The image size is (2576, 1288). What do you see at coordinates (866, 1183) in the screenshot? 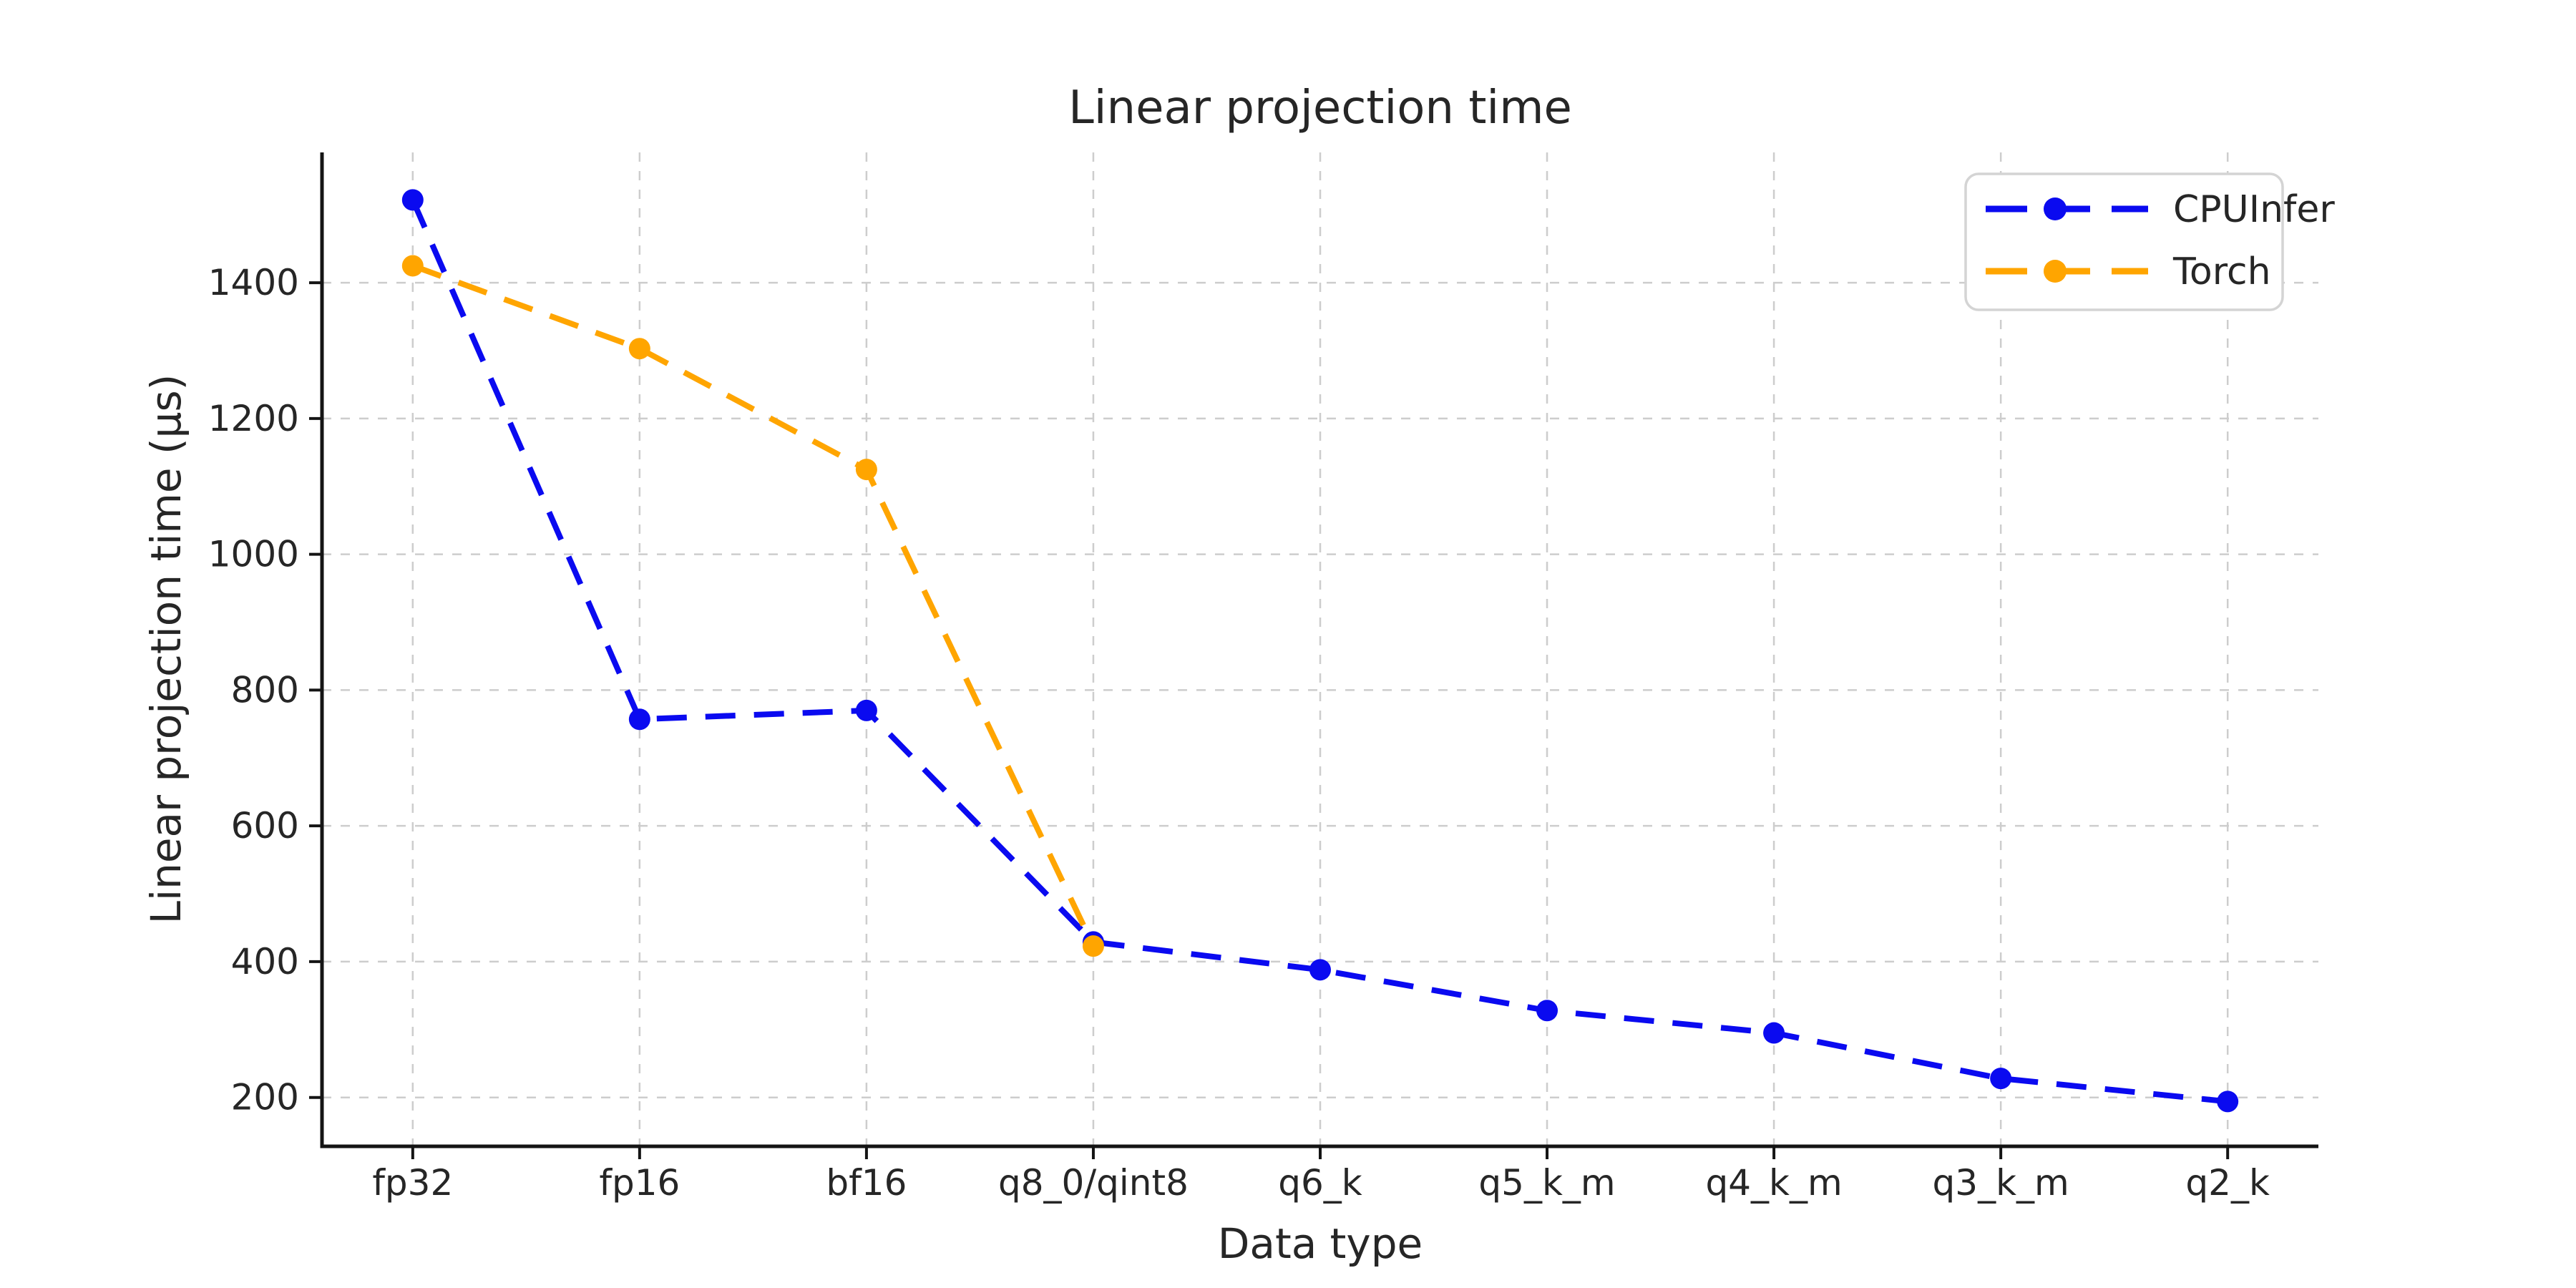
I see `x-tick-label: bf16` at bounding box center [866, 1183].